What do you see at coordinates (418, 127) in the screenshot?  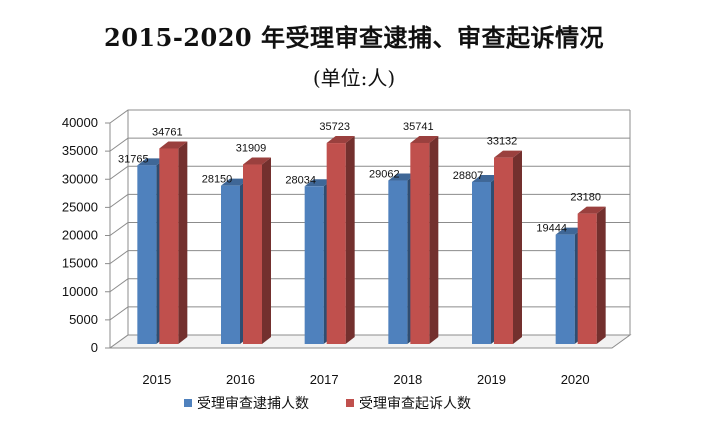 I see `data-label: 35741` at bounding box center [418, 127].